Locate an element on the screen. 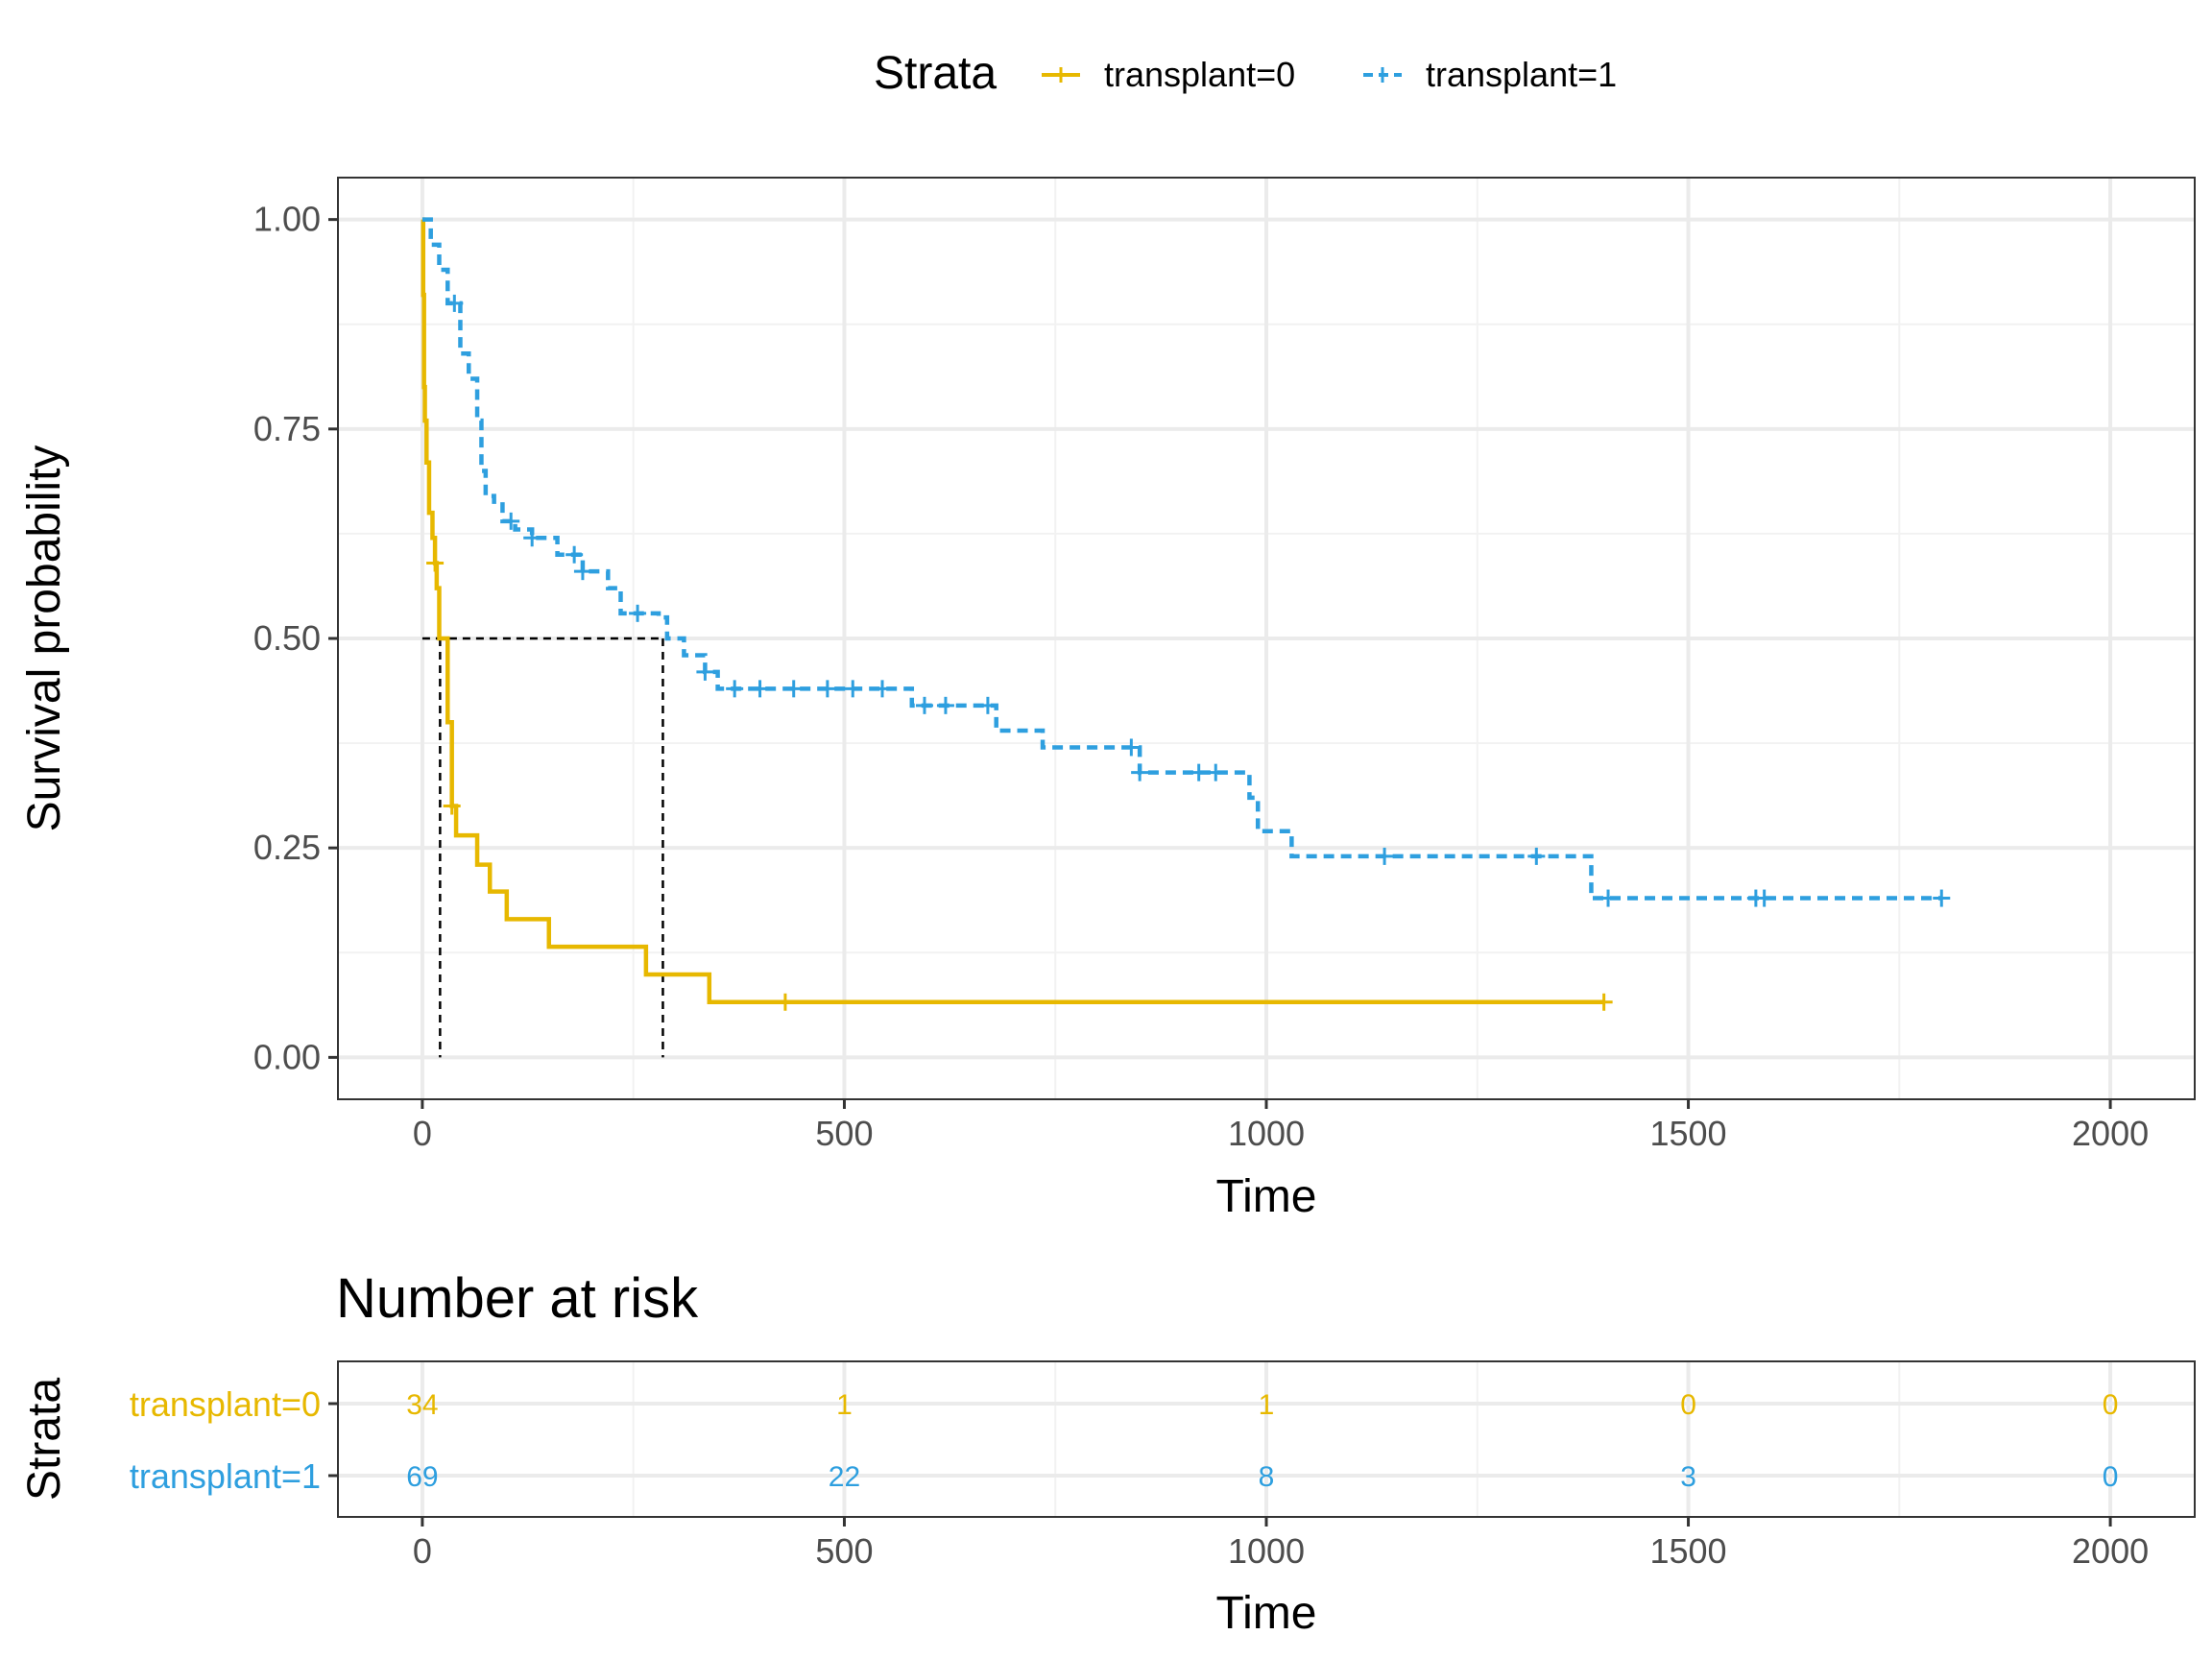 The image size is (2212, 1659). y-axis-title: Survival probability is located at coordinates (44, 638).